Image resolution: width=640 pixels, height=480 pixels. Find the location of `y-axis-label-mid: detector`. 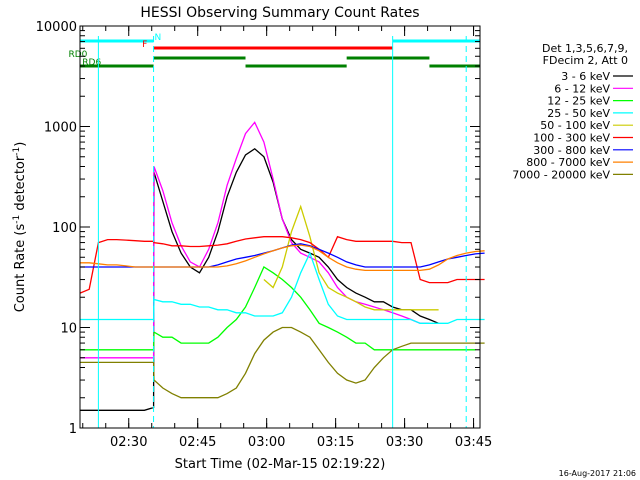

y-axis-label-mid: detector is located at coordinates (20, 185).